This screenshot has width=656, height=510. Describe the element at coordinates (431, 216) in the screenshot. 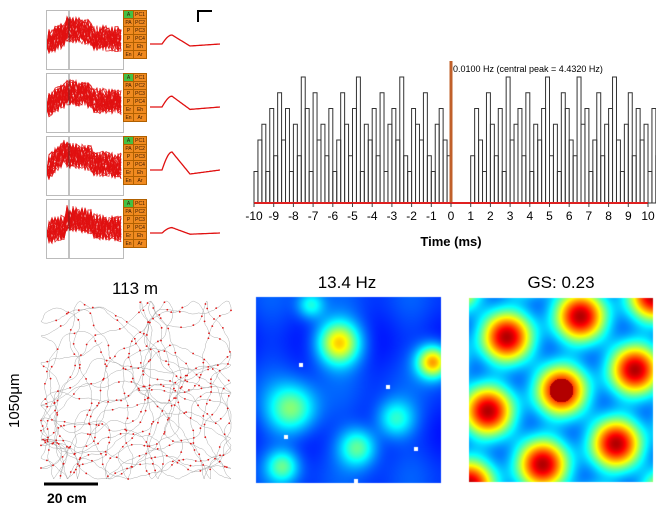

I see `x-tick-label: -1` at that location.